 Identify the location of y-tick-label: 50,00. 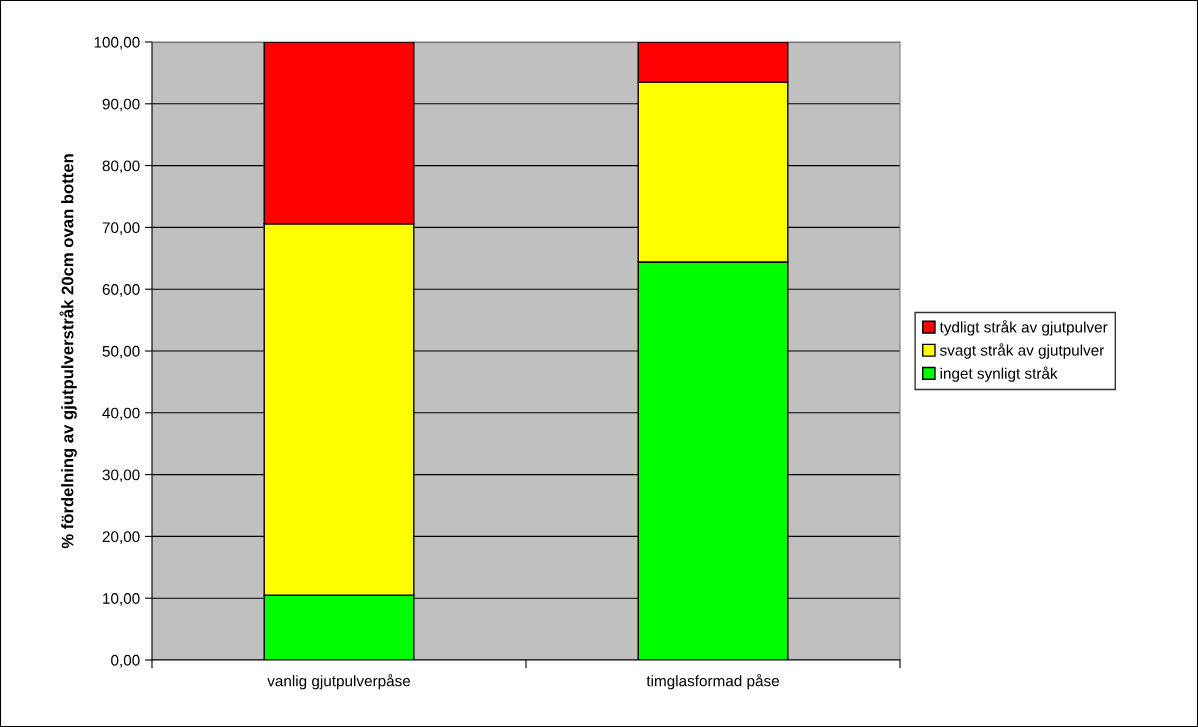
(121, 352).